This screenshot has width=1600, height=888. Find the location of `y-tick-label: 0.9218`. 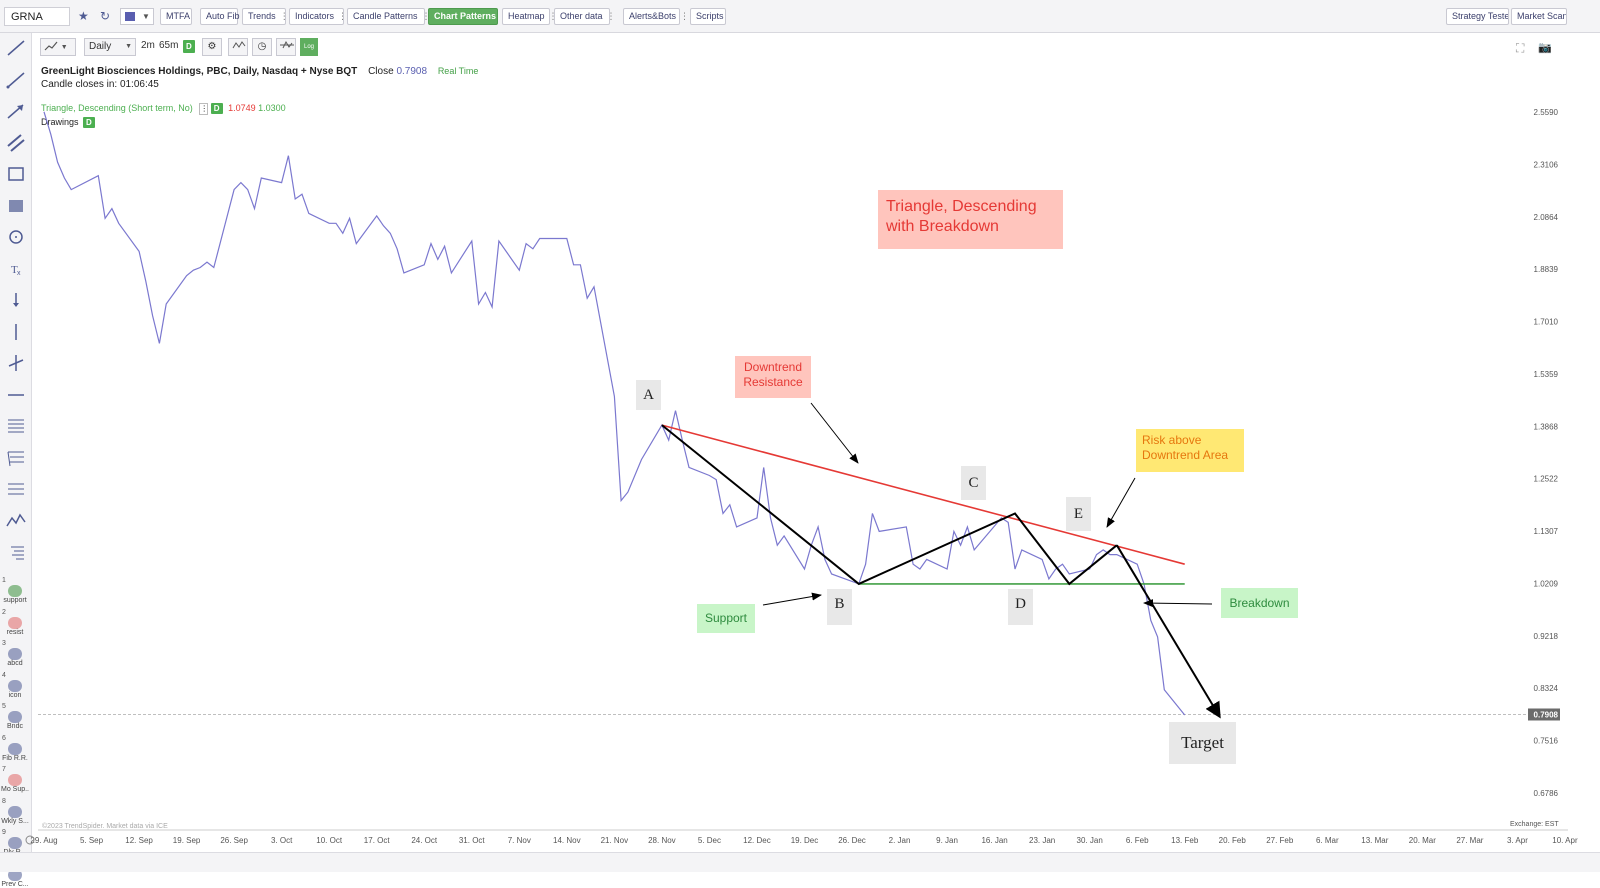

y-tick-label: 0.9218 is located at coordinates (1546, 636).